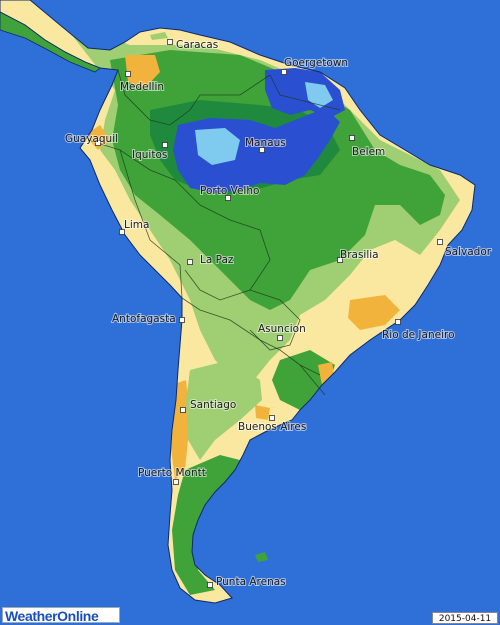  What do you see at coordinates (98, 143) in the screenshot?
I see `city-marker-guayaquil` at bounding box center [98, 143].